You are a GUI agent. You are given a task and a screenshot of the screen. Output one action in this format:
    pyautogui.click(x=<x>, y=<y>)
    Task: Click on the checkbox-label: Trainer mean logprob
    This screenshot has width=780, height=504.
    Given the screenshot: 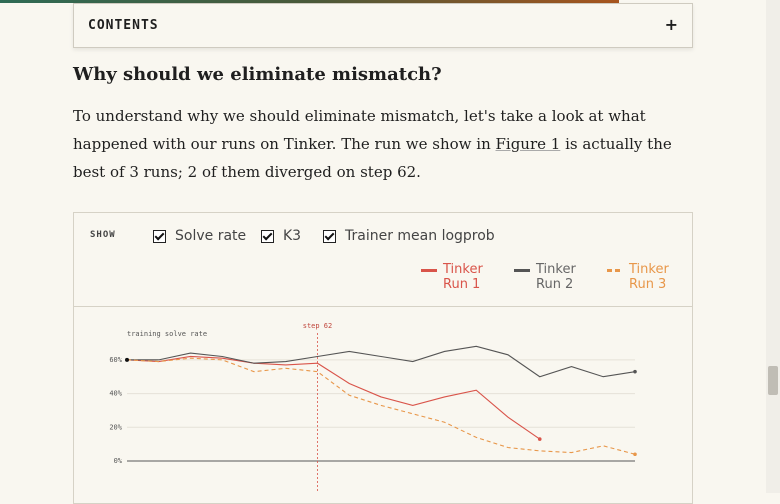 What is the action you would take?
    pyautogui.click(x=420, y=236)
    